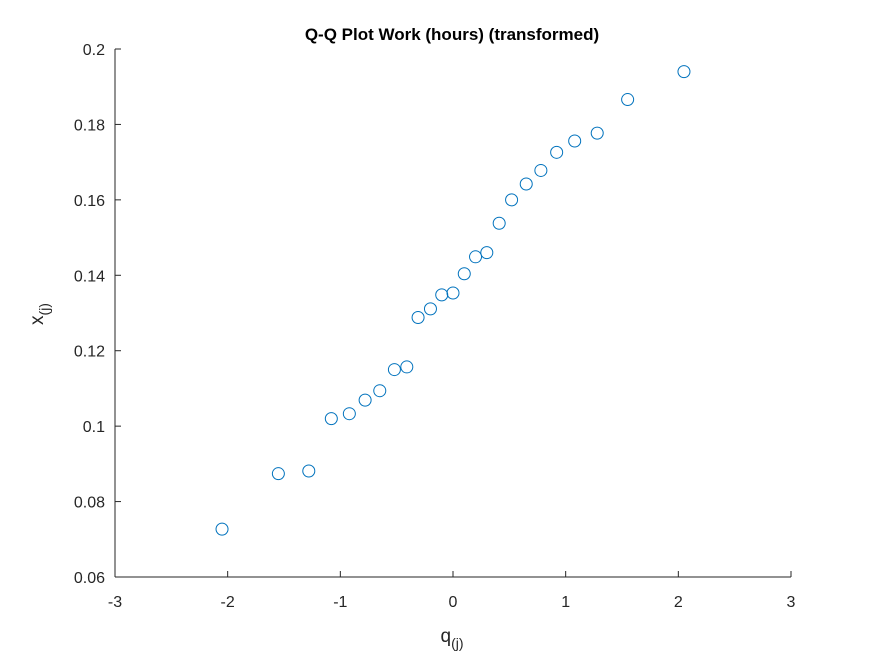 This screenshot has width=875, height=656. Describe the element at coordinates (44, 309) in the screenshot. I see `y-axis-label-subscript: (j)` at that location.